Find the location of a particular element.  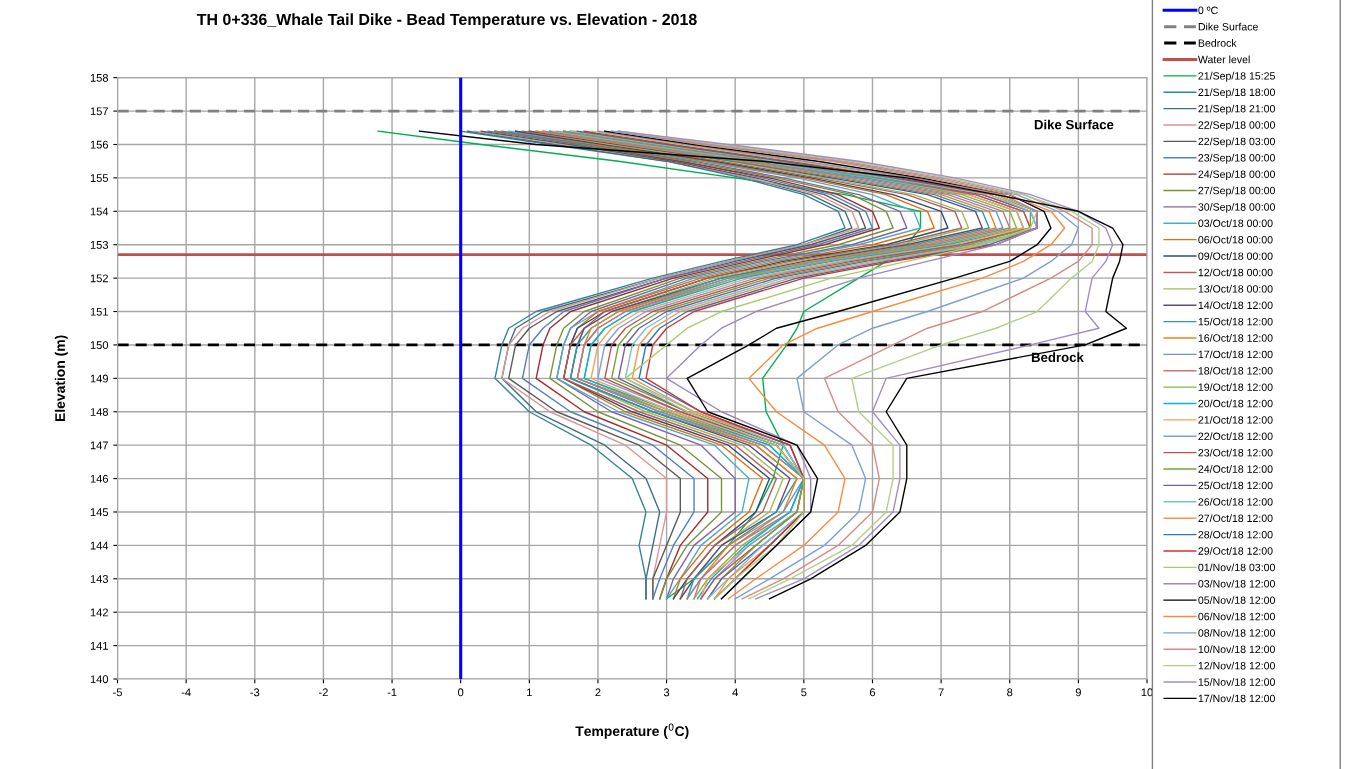

legend-label: 27/Oct/18 12:00 is located at coordinates (1235, 518).